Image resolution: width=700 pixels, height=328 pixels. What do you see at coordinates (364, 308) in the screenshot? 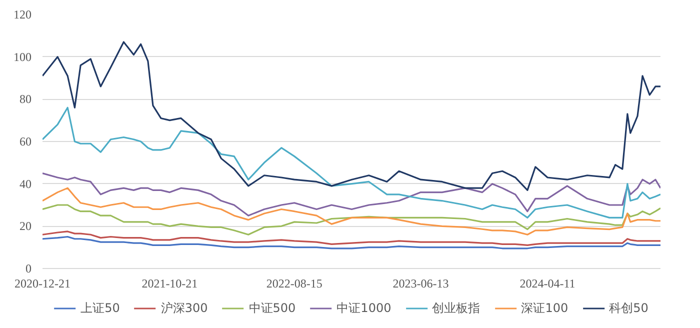
I see `legend-label: 中证1000` at bounding box center [364, 308].